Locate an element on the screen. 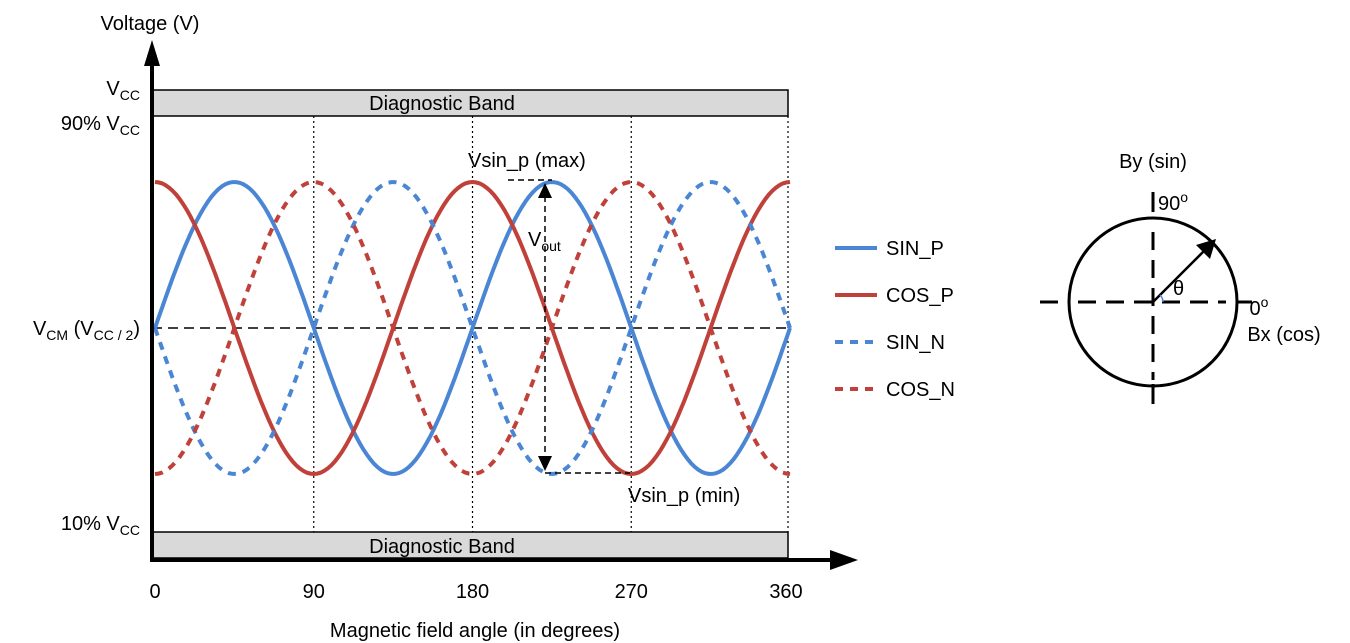  y-label-vcm: VCM (VCC / 2) is located at coordinates (86, 330).